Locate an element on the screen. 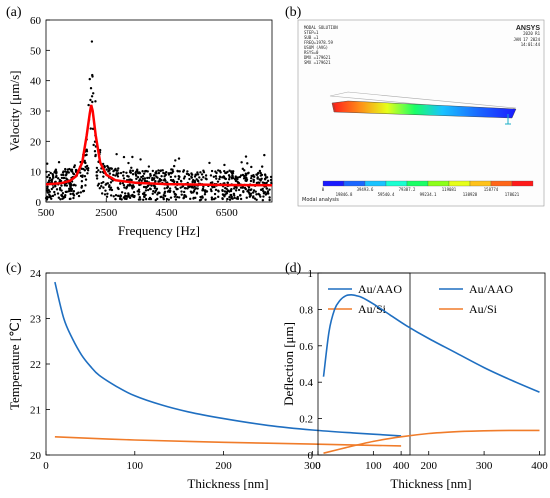 Image resolution: width=550 pixels, height=498 pixels. y-axis-title-c: Temperature [℃] is located at coordinates (14, 364).